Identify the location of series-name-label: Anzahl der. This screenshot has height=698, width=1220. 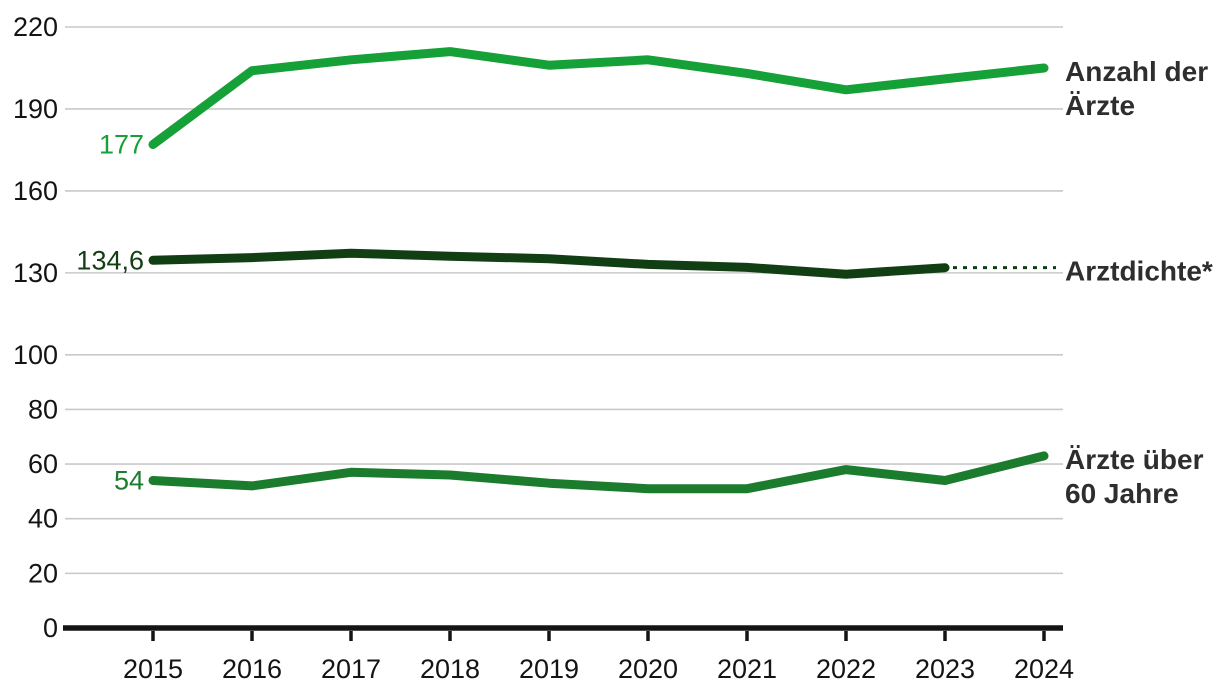
(1136, 71).